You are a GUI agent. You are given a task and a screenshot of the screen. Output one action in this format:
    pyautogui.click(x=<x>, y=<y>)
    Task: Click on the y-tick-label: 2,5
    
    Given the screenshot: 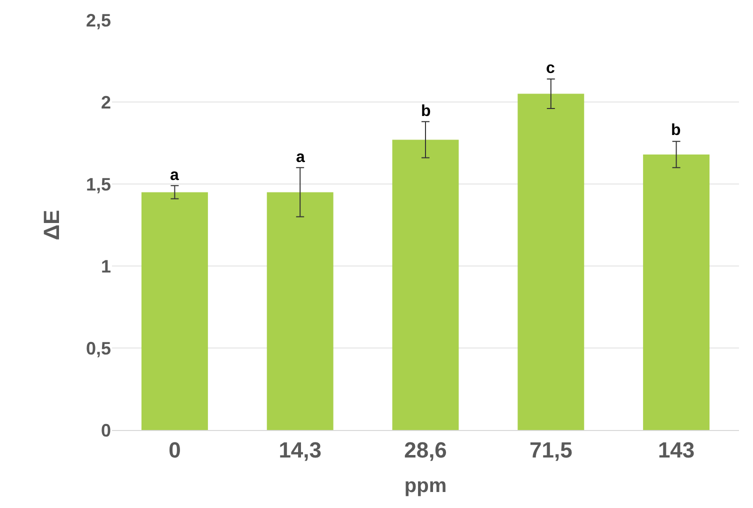 What is the action you would take?
    pyautogui.click(x=98, y=20)
    